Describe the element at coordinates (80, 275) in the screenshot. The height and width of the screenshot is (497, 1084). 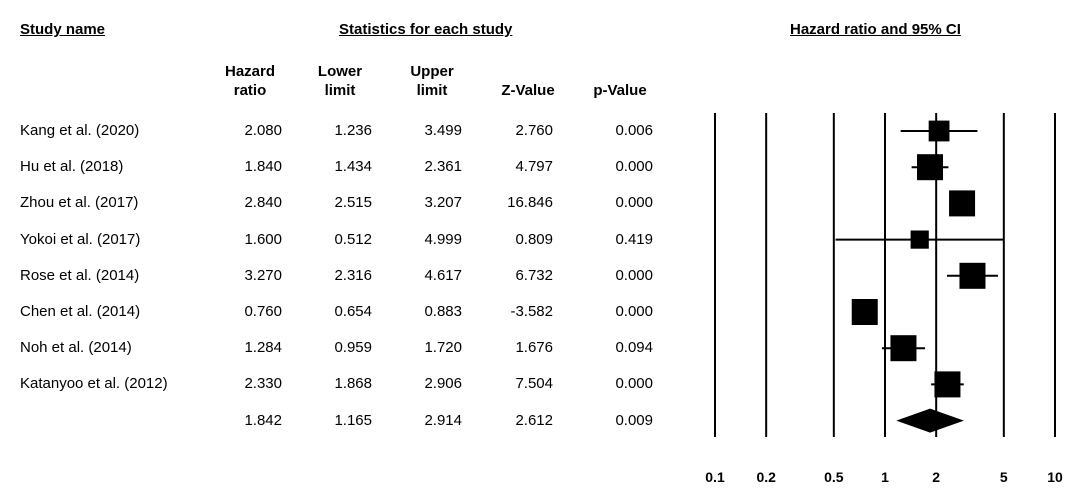
I see `study-name-cell: Rose et al. (2014)` at that location.